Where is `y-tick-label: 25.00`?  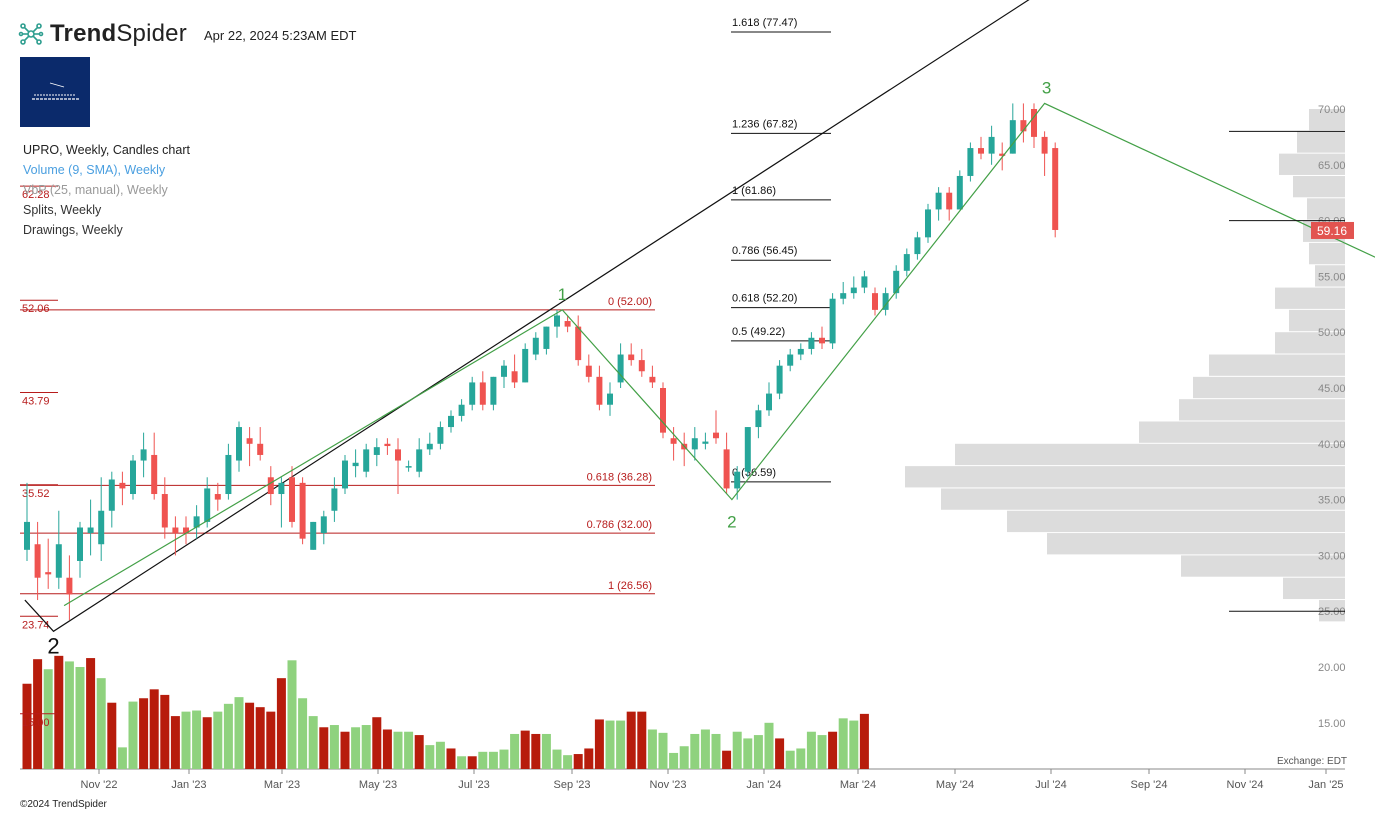
y-tick-label: 25.00 is located at coordinates (1332, 612).